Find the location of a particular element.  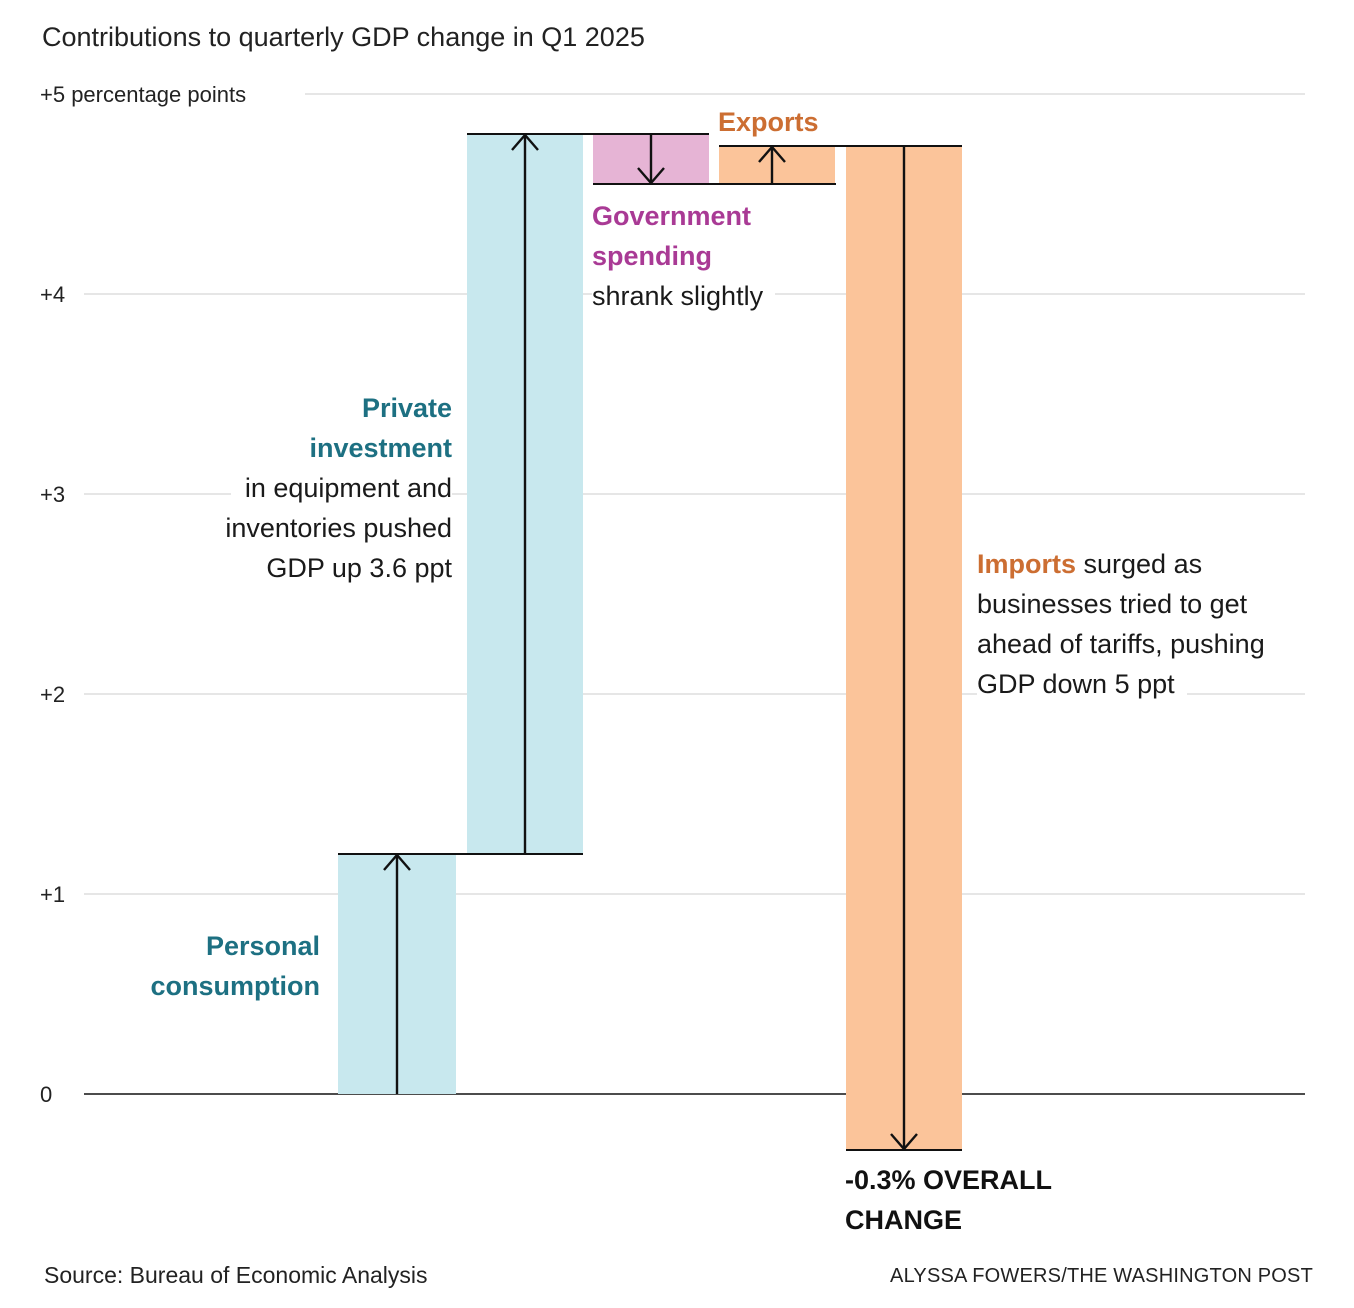

consumption-label-1: Personal is located at coordinates (262, 946).